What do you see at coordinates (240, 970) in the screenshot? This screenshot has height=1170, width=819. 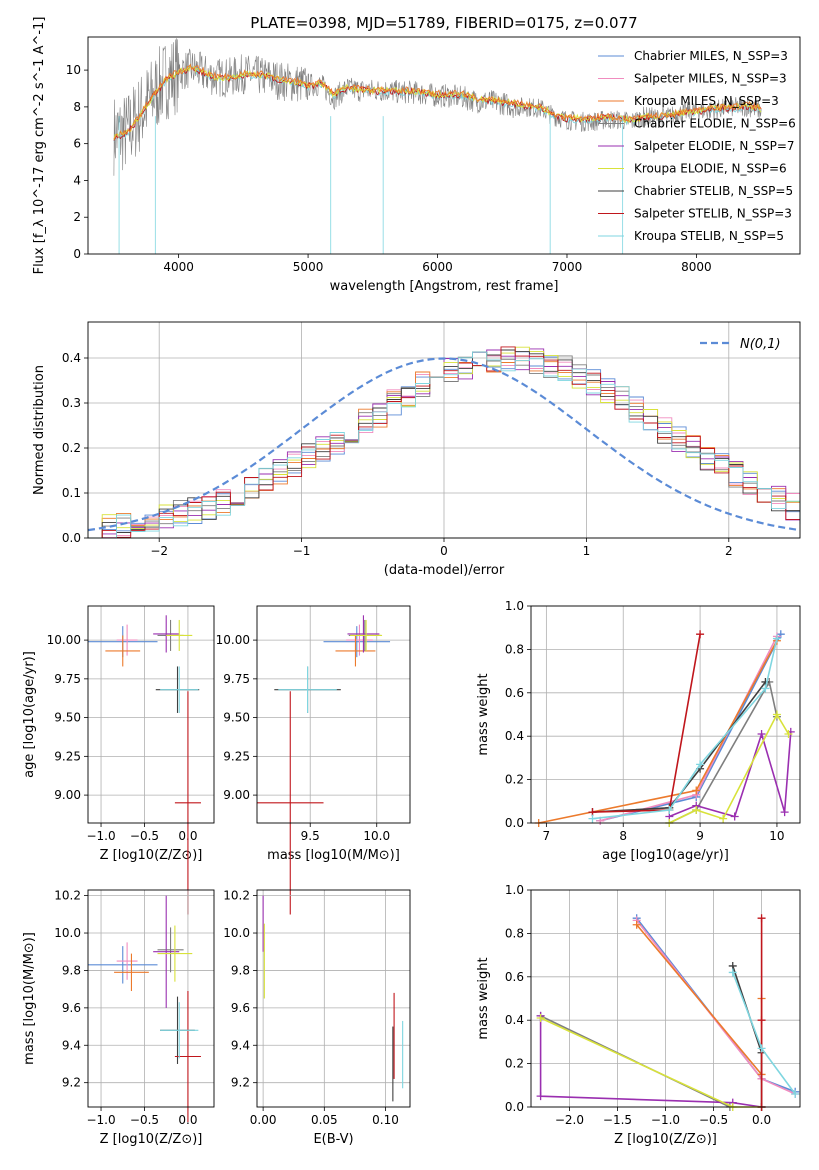 I see `y-tick-label: 9.8` at bounding box center [240, 970].